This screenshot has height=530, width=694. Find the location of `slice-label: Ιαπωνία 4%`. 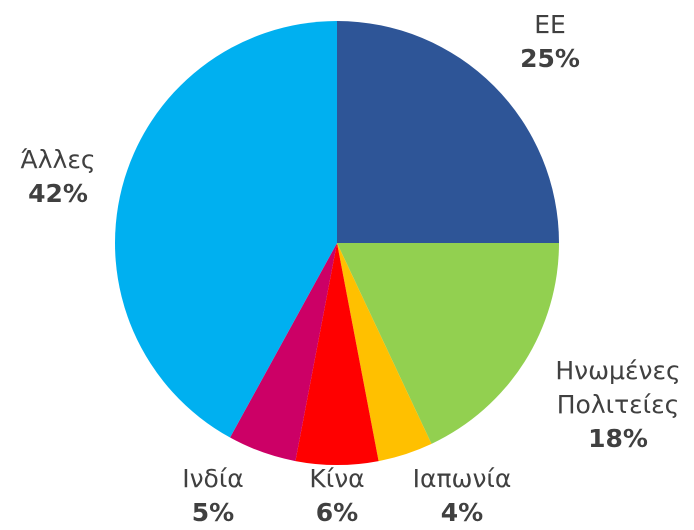

slice-label: Ιαπωνία 4% is located at coordinates (462, 496).